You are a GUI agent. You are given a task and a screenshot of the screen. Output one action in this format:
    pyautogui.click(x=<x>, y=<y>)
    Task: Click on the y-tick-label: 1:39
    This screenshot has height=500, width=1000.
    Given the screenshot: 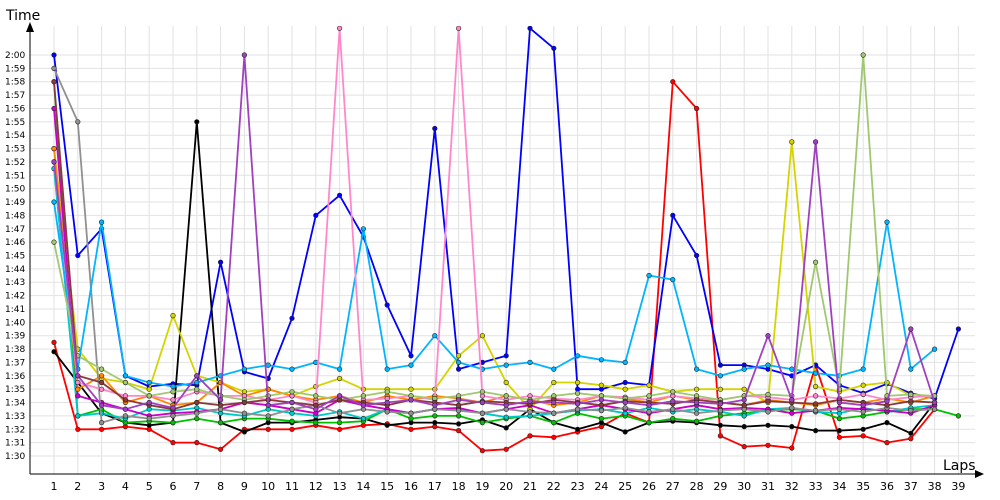 What is the action you would take?
    pyautogui.click(x=15, y=337)
    